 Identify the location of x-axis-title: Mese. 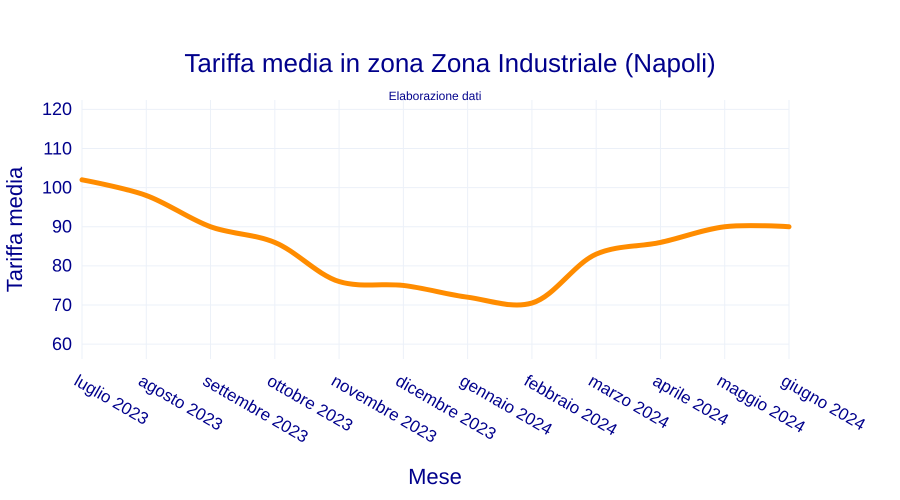
(435, 476).